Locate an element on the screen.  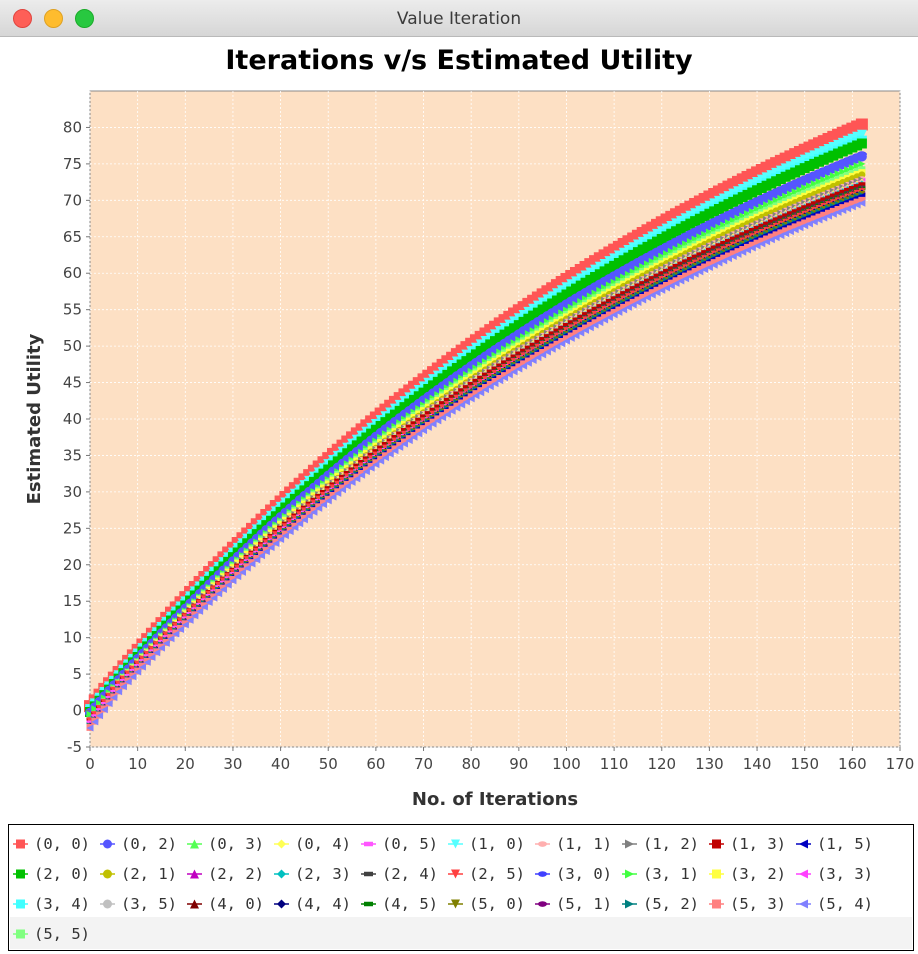
y-tick-label: 10 is located at coordinates (72, 638).